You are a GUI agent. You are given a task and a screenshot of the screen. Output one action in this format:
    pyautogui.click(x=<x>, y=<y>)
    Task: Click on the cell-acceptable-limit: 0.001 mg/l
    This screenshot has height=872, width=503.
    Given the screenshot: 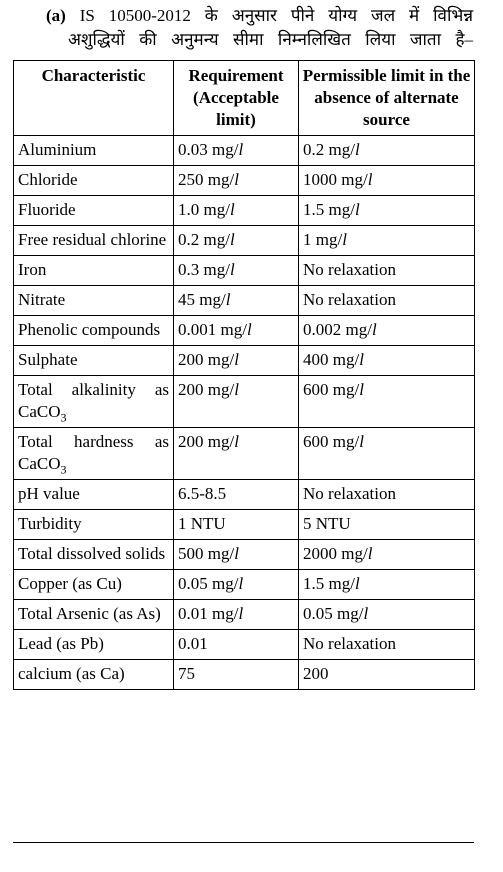 What is the action you would take?
    pyautogui.click(x=236, y=330)
    